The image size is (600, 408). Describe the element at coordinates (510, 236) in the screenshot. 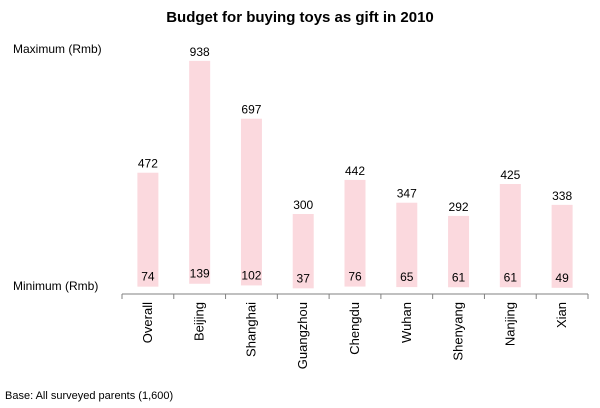

I see `range-bar-nanjing` at that location.